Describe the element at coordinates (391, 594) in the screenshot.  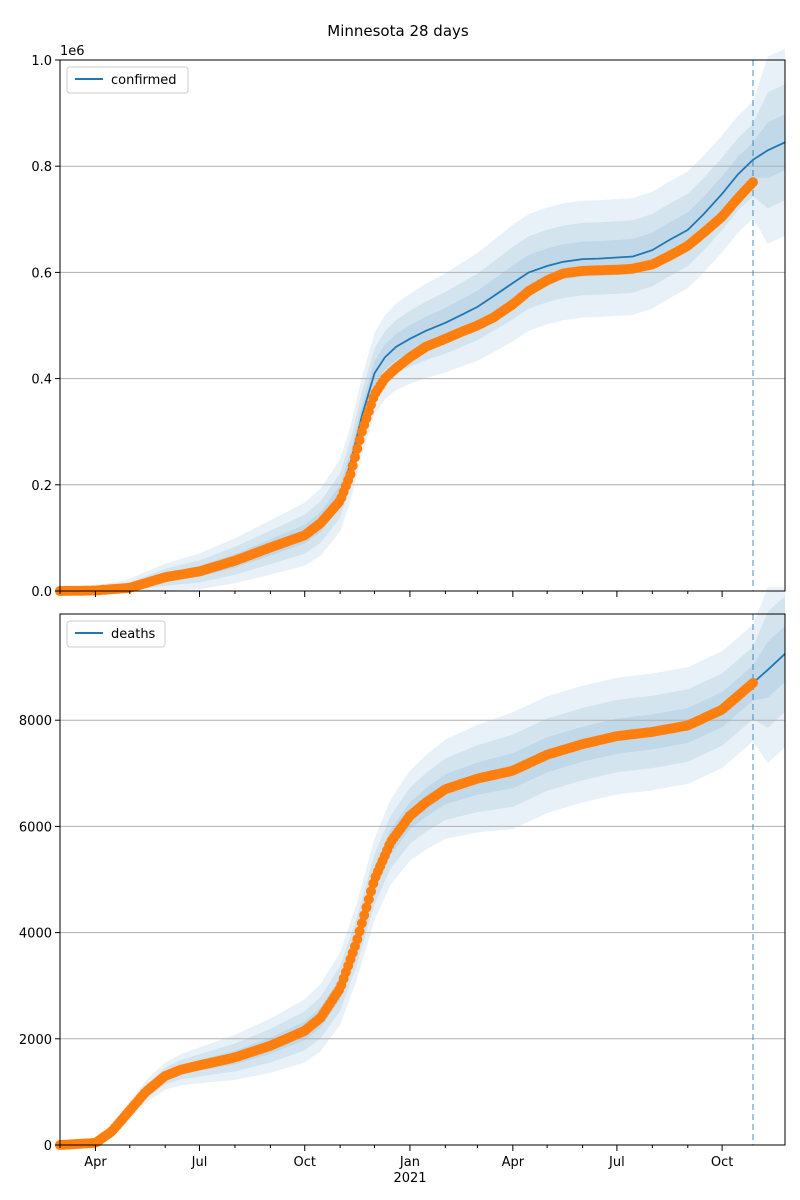
I see `confirmed-x-ticks` at that location.